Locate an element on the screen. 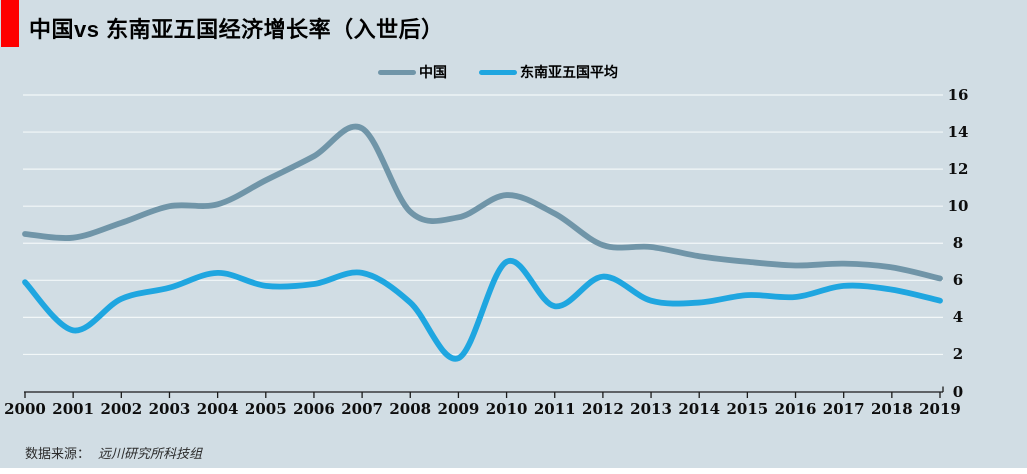  legend-label-china: 中国 is located at coordinates (433, 72).